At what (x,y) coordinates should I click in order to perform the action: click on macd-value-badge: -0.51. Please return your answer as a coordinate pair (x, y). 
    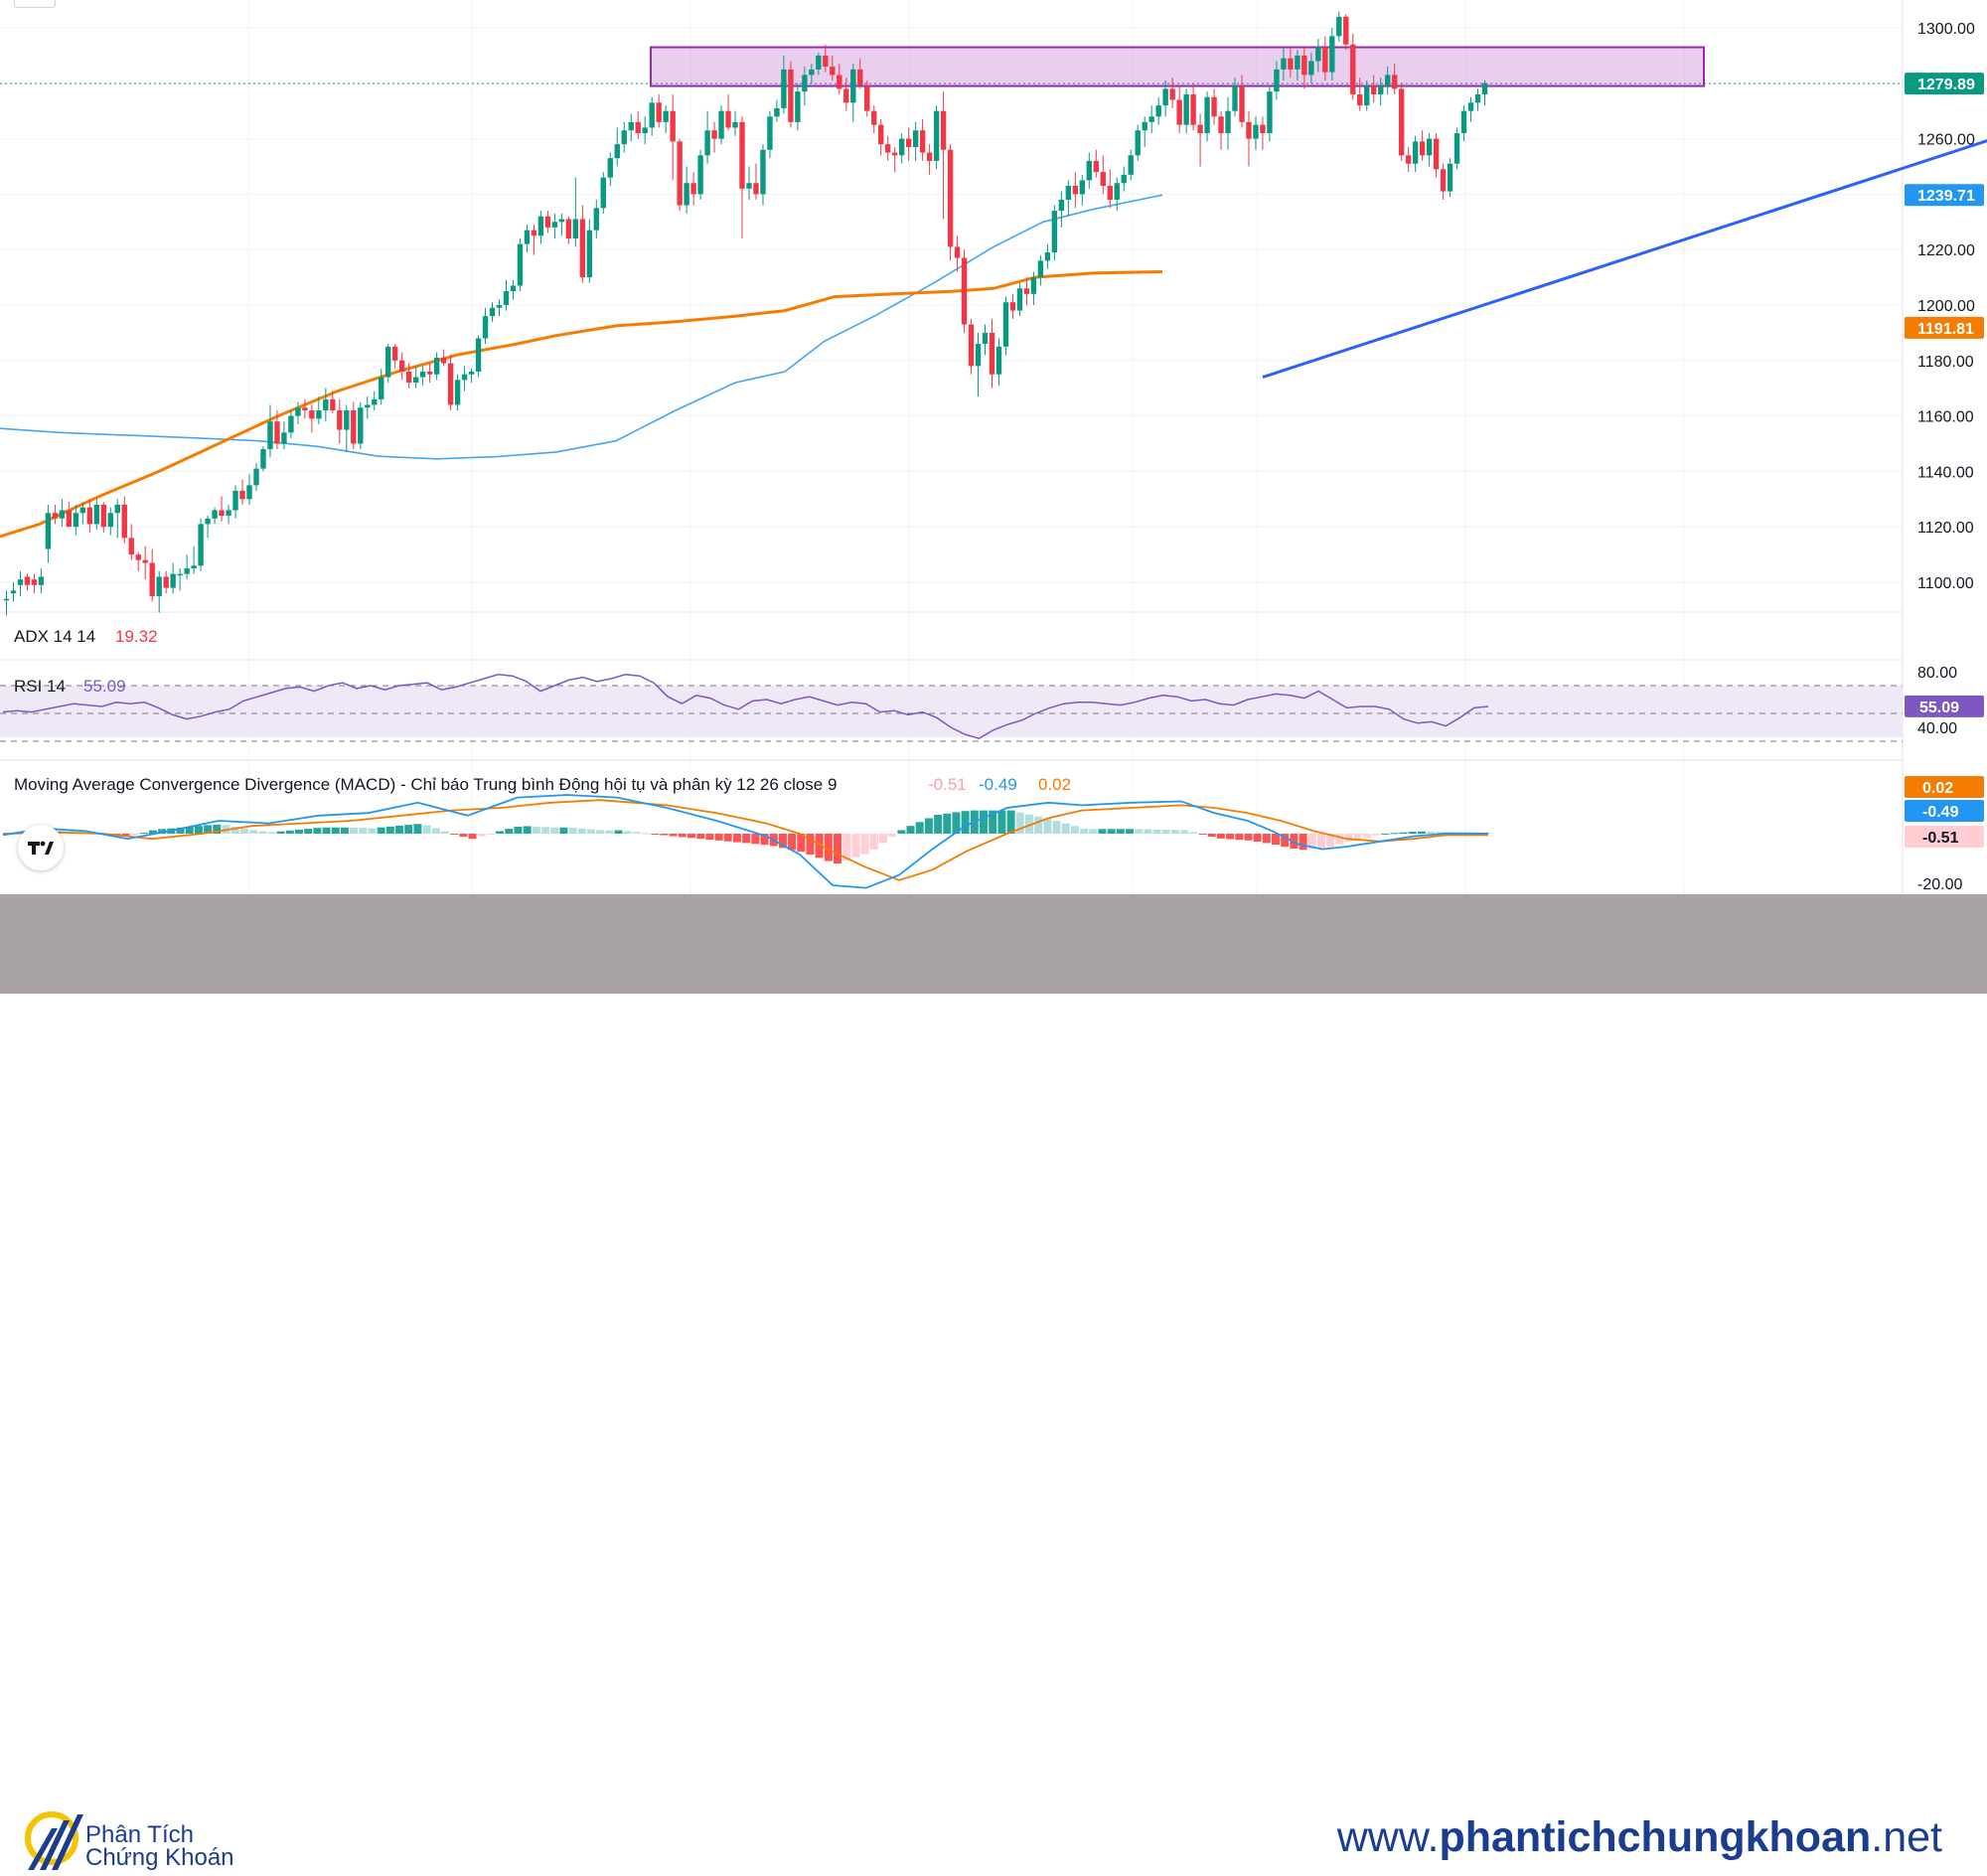
    Looking at the image, I should click on (1945, 837).